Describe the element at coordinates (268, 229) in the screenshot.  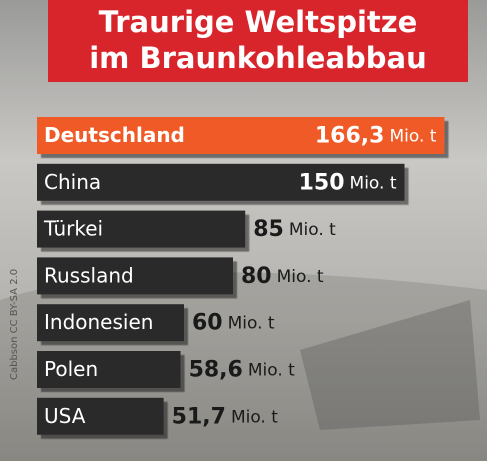
I see `value-number: 85` at that location.